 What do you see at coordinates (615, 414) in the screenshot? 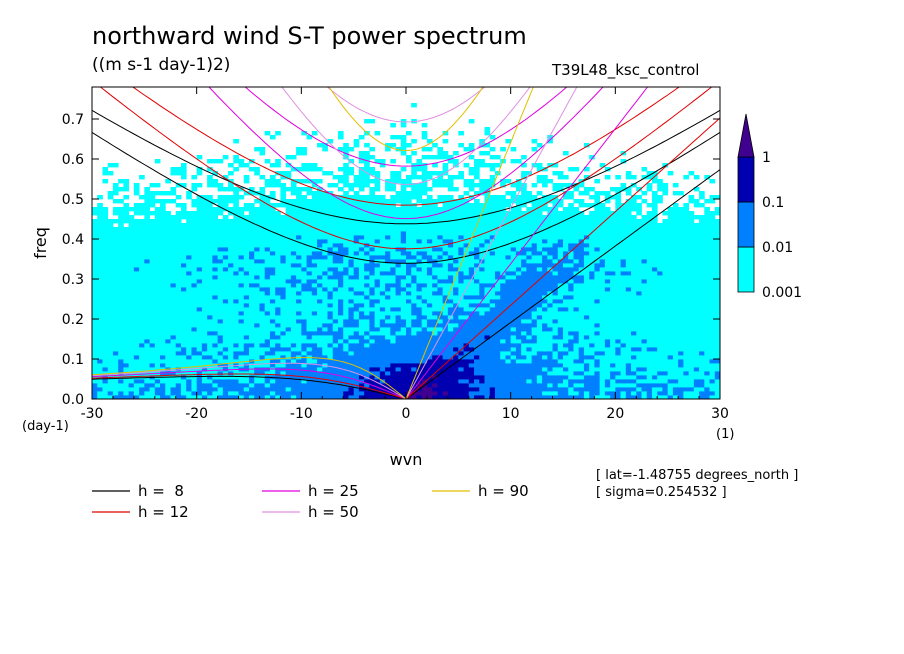
I see `x-tick-label: 20` at bounding box center [615, 414].